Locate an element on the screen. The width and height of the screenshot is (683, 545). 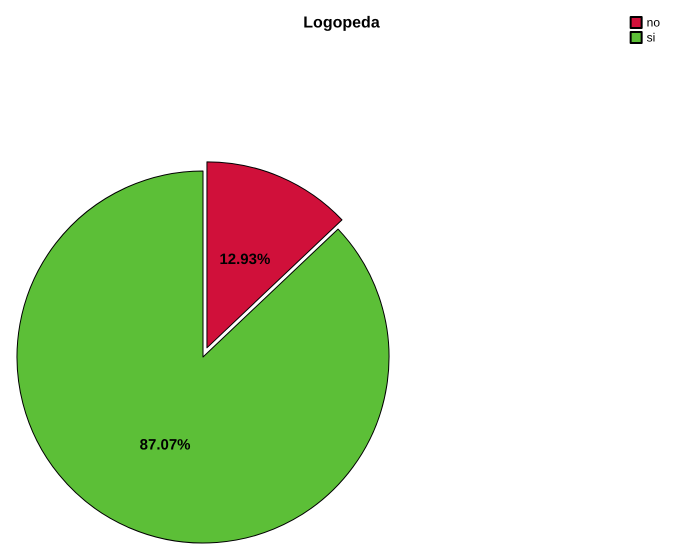
legend-label: si is located at coordinates (651, 37).